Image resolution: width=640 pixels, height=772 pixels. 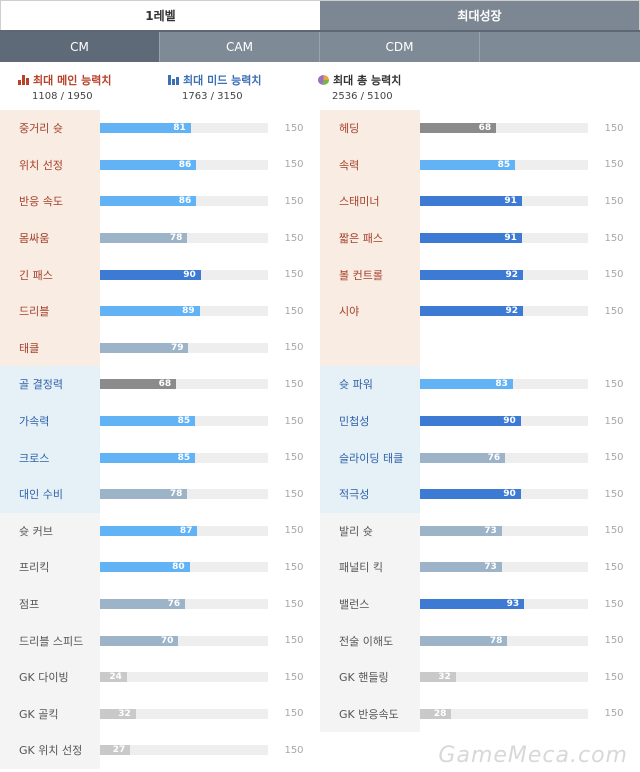 What do you see at coordinates (504, 348) in the screenshot?
I see `stat-bar-cell` at bounding box center [504, 348].